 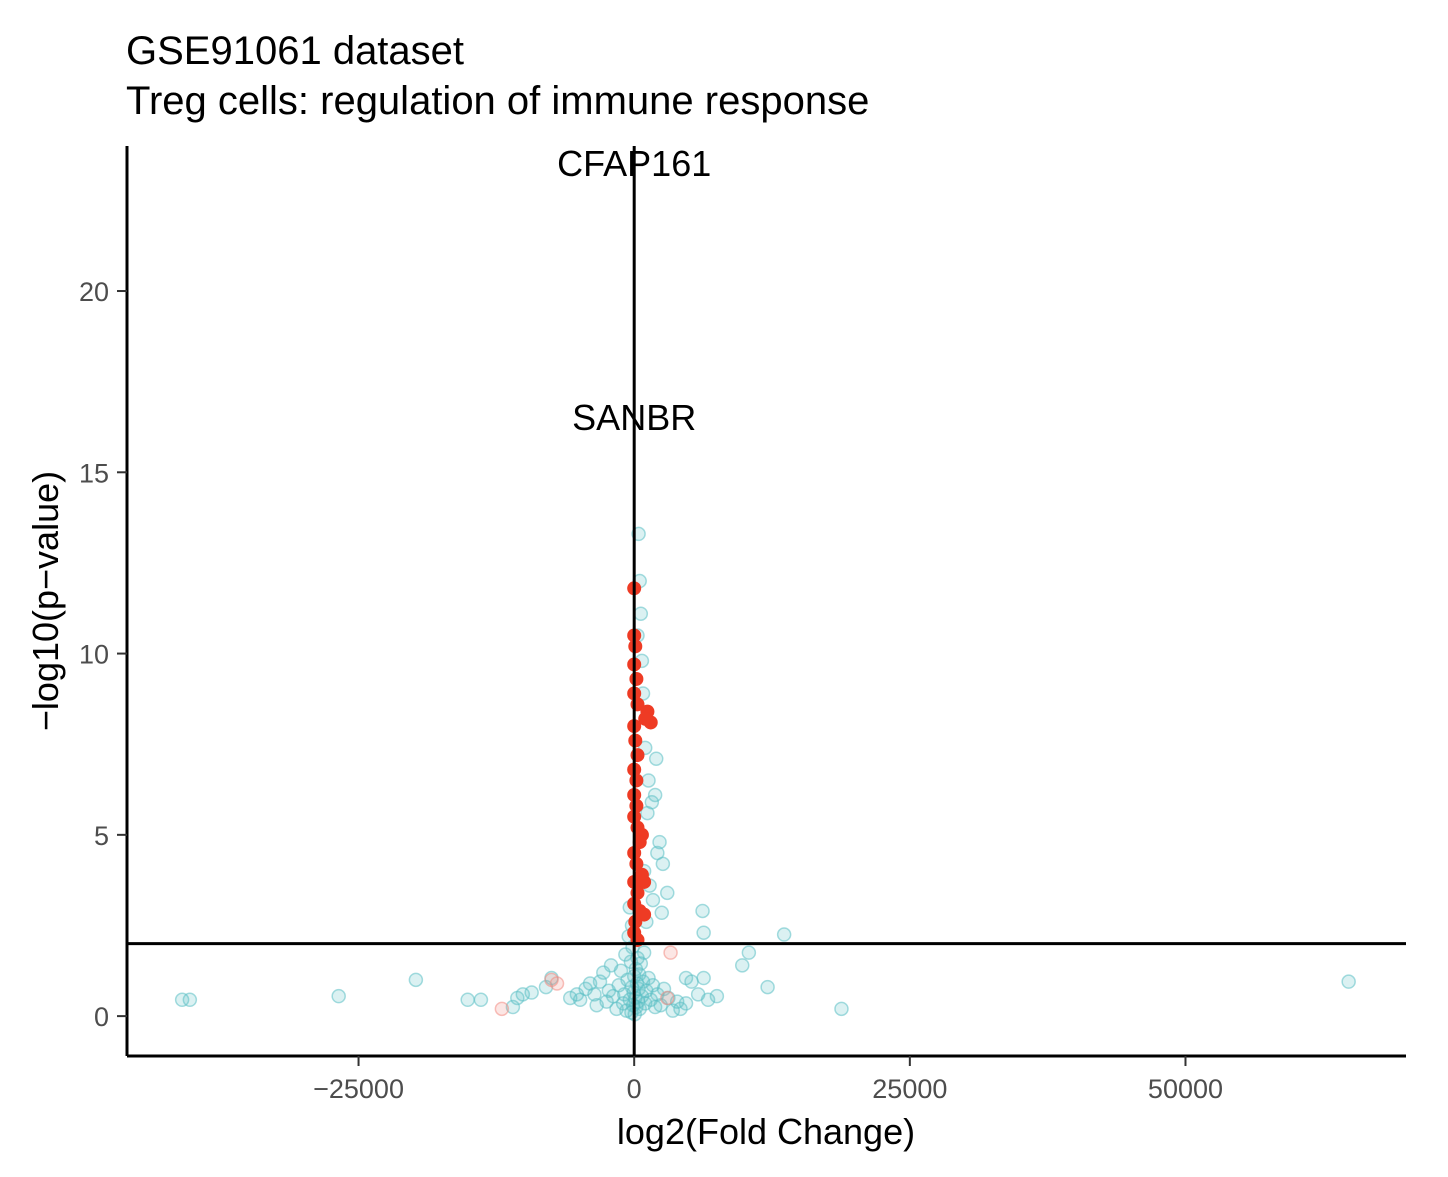 I want to click on x-tick-label: 25000, so click(x=909, y=1089).